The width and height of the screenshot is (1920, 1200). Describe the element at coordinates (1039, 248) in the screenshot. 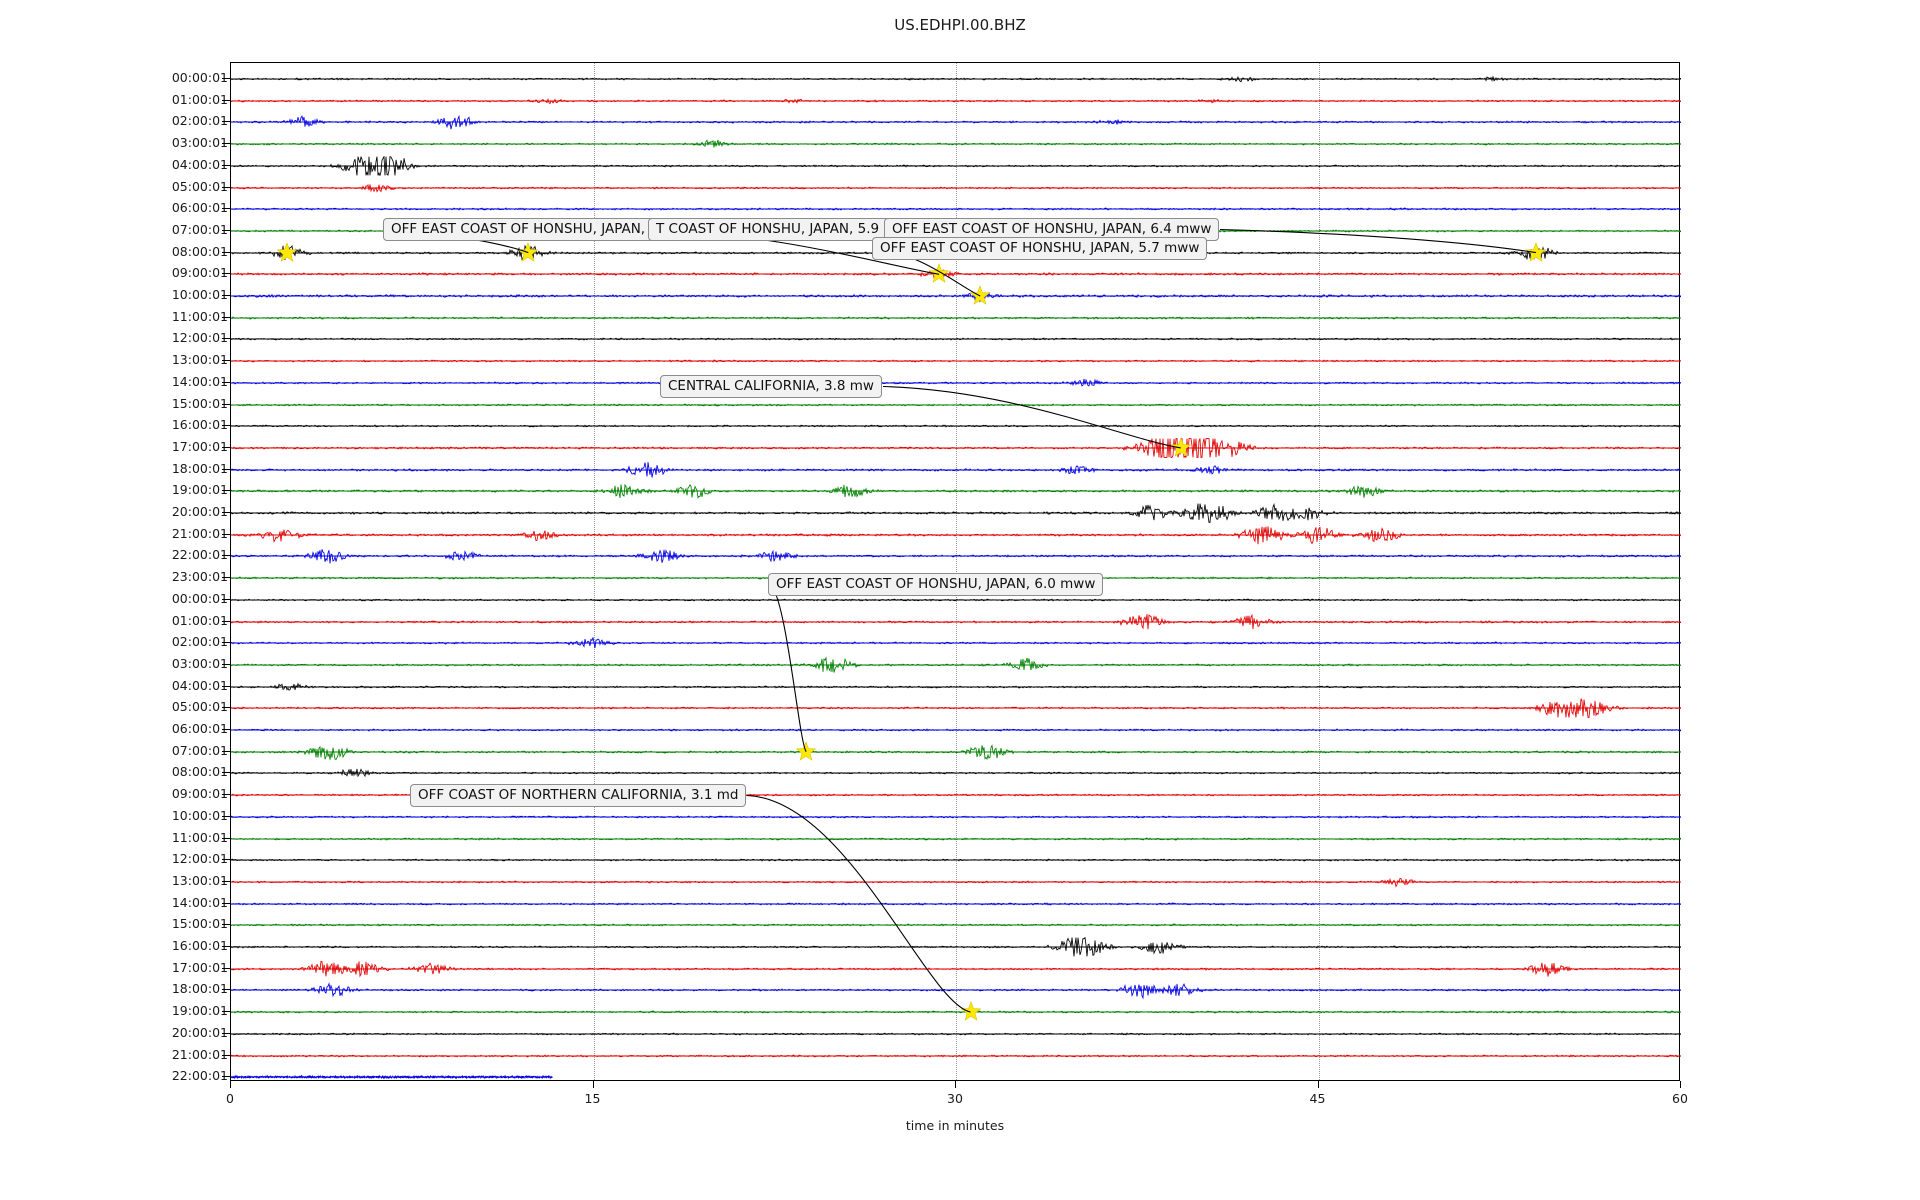

I see `event-annotation-label: OFF EAST COAST OF HONSHU, JAPAN, 5.7 mww` at that location.